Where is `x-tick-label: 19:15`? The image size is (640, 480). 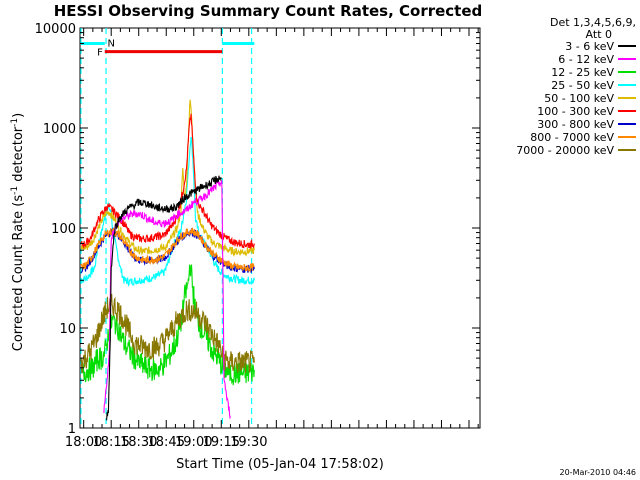 x-tick-label: 19:15 is located at coordinates (221, 442).